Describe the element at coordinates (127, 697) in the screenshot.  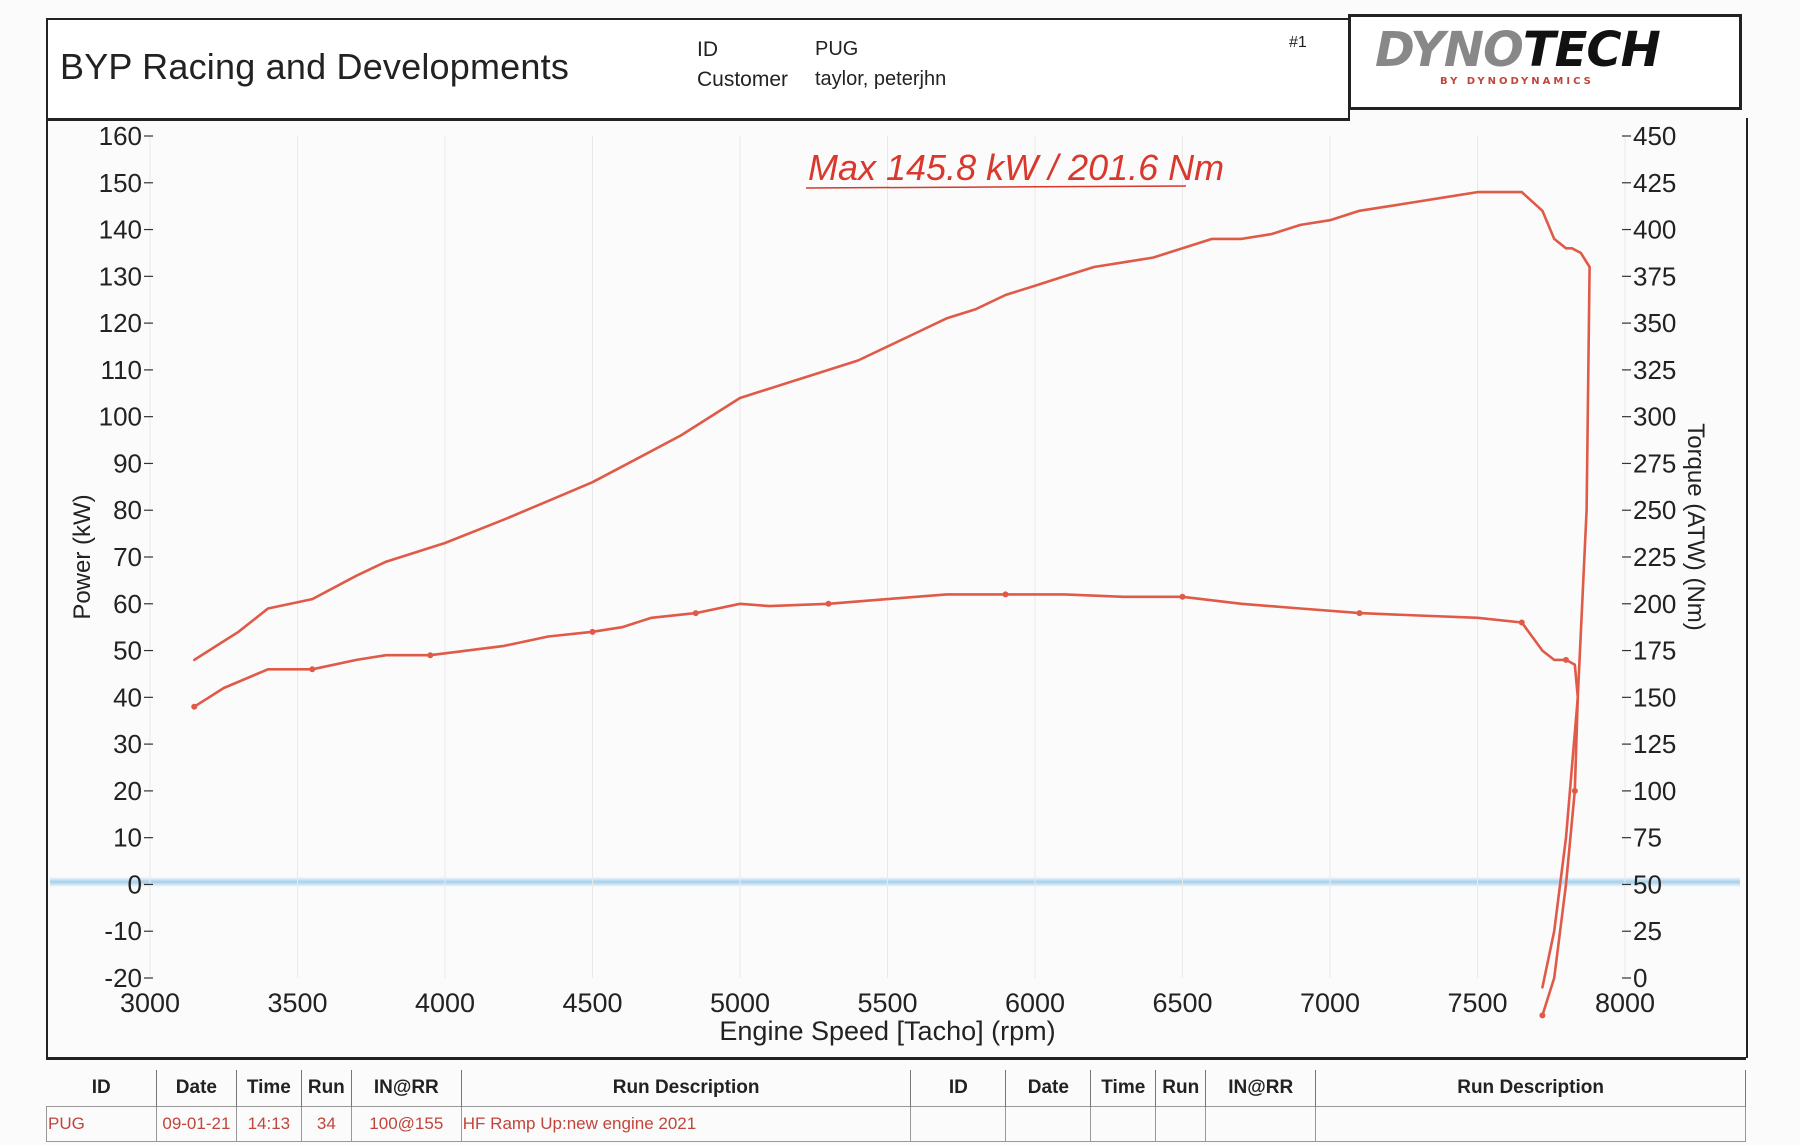
I see `y-tick-label: 40` at that location.